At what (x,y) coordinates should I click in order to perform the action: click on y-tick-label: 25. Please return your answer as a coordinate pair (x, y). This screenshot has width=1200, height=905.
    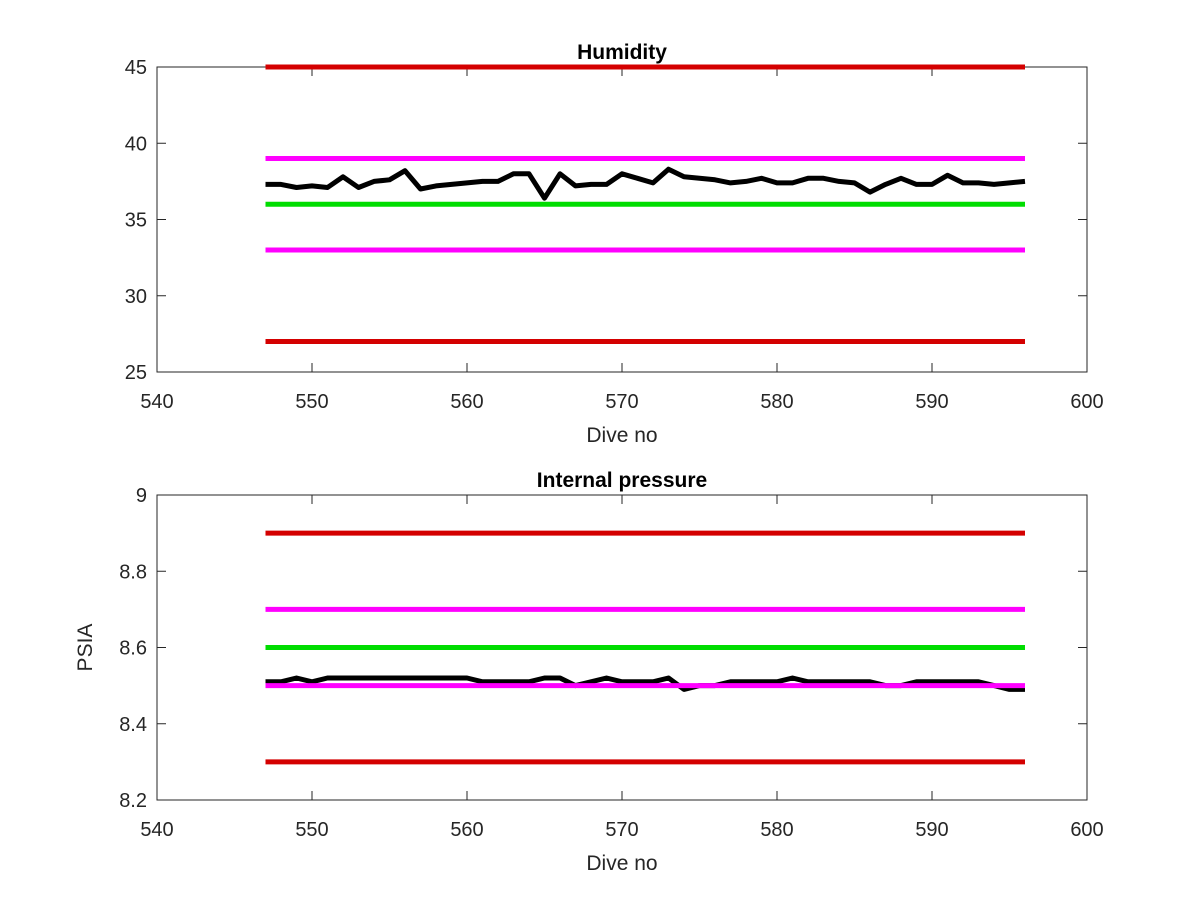
    Looking at the image, I should click on (136, 373).